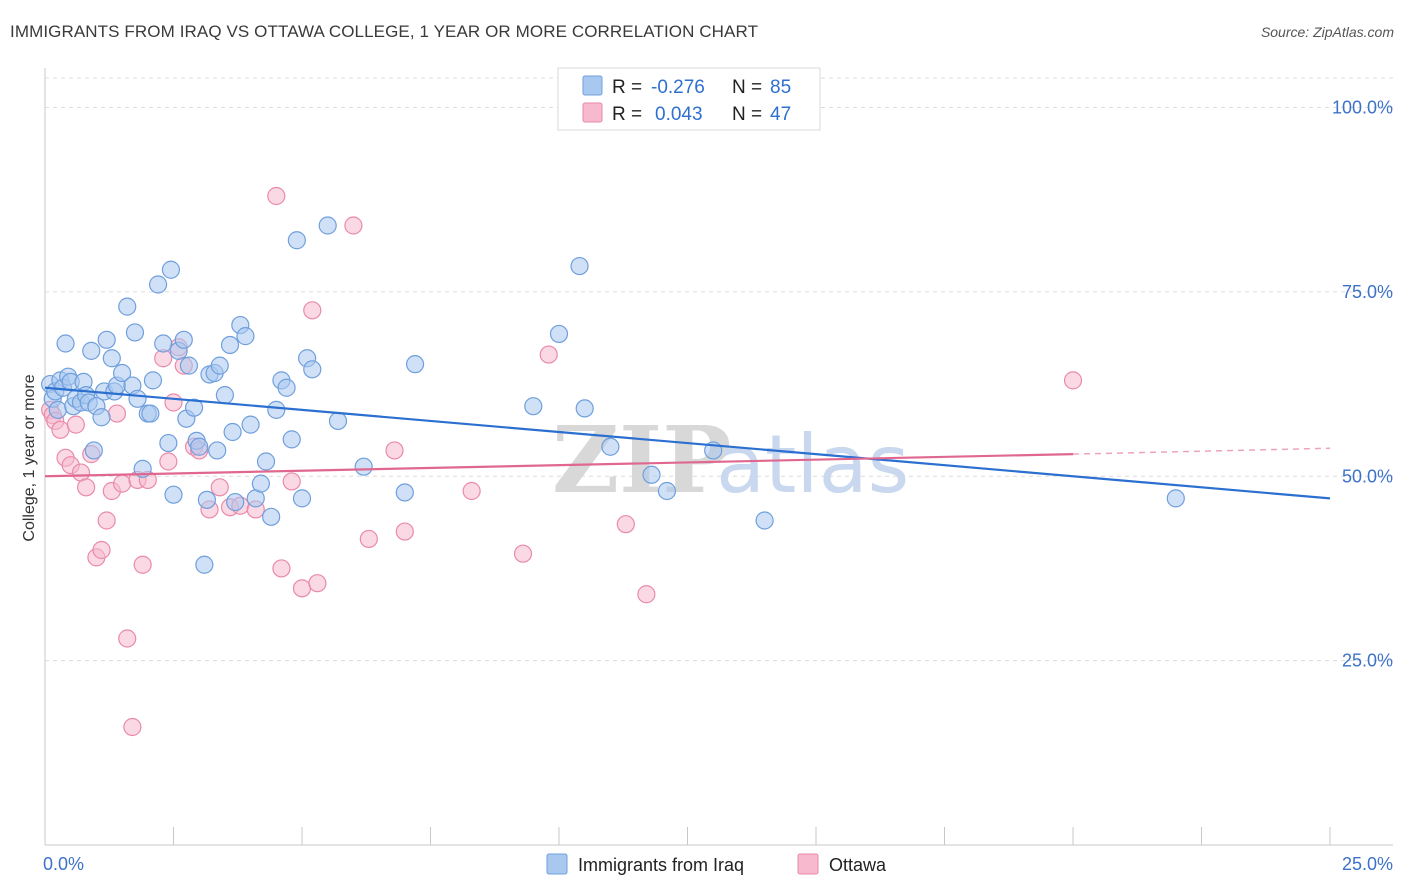 The width and height of the screenshot is (1406, 892). Describe the element at coordinates (557, 864) in the screenshot. I see `bottom-legend-swatch-iraq` at that location.